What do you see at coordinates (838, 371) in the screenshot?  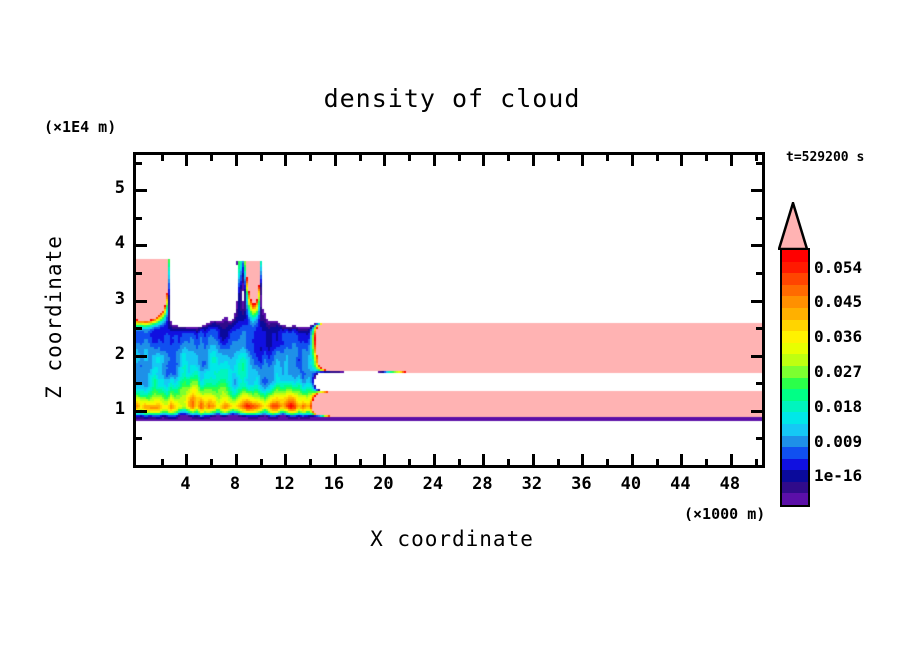 I see `colorbar-tick-label: 0.027` at bounding box center [838, 371].